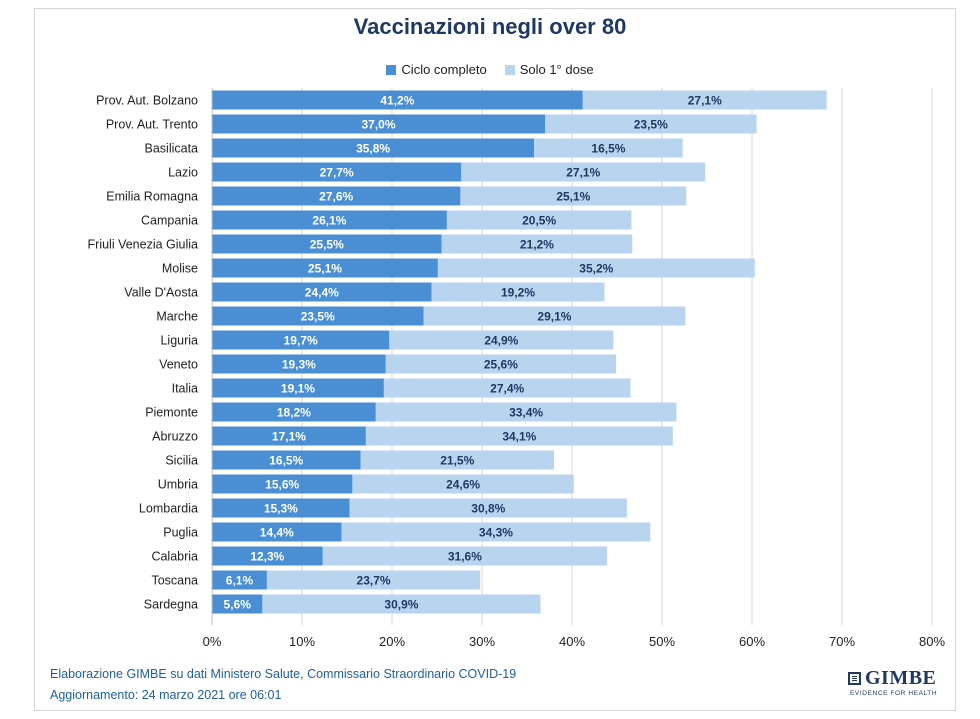 The width and height of the screenshot is (980, 719). What do you see at coordinates (281, 509) in the screenshot?
I see `data-label: 15,3%` at bounding box center [281, 509].